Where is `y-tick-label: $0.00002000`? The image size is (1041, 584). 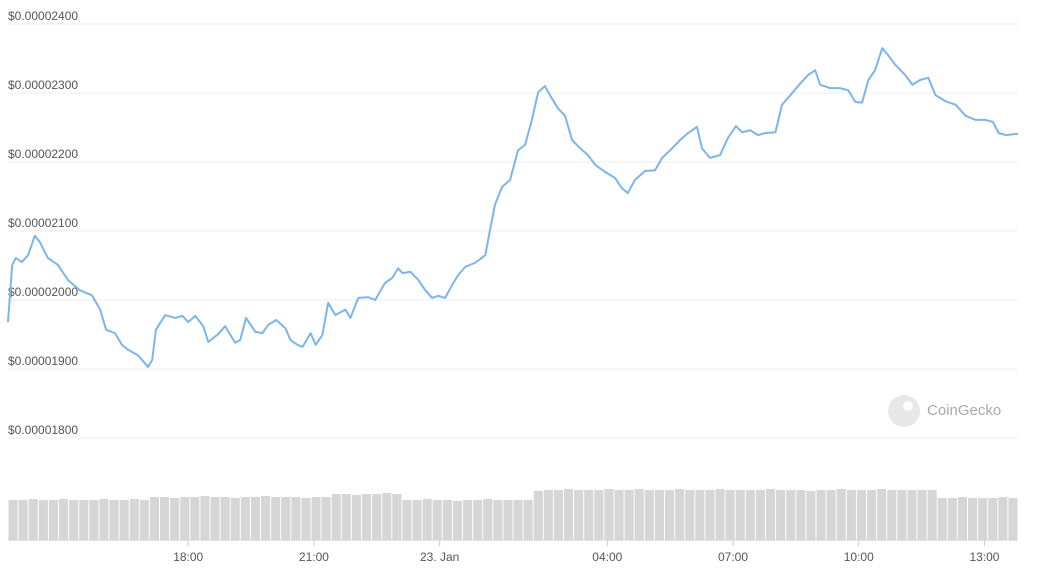 y-tick-label: $0.00002000 is located at coordinates (43, 292).